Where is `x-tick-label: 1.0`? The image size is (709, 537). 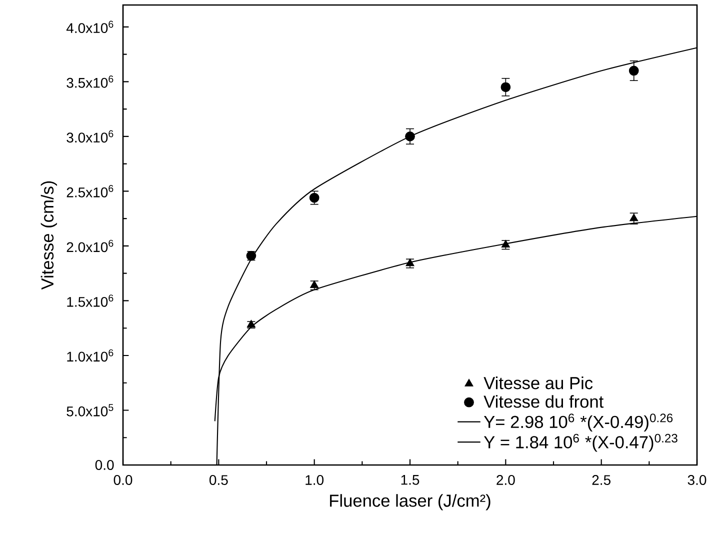
x-tick-label: 1.0 is located at coordinates (315, 480).